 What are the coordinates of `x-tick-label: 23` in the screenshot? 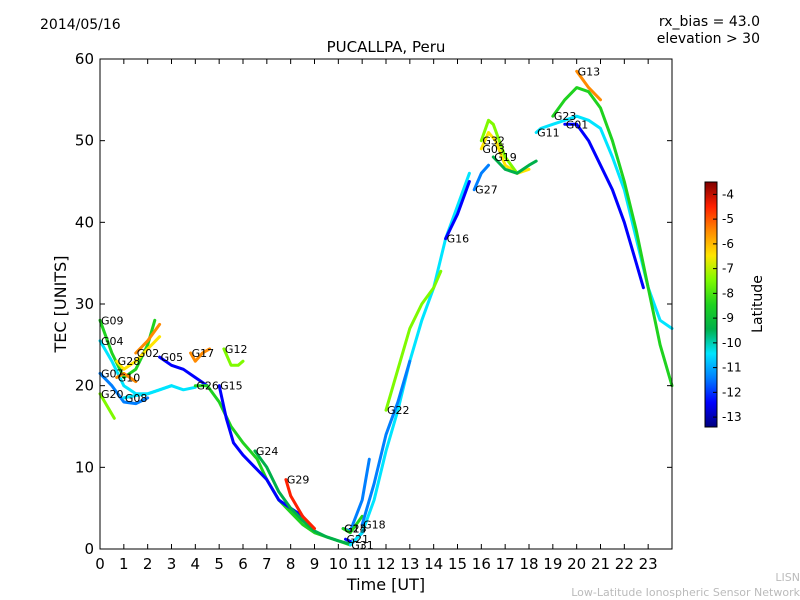 It's located at (648, 564).